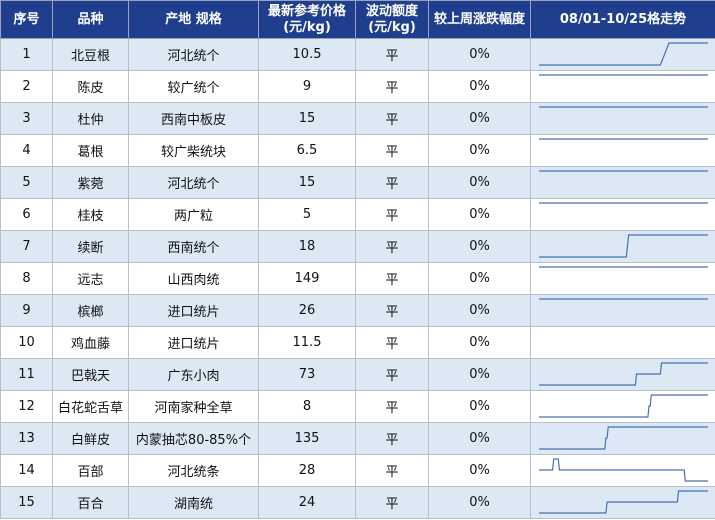 This screenshot has width=715, height=520. Describe the element at coordinates (26, 150) in the screenshot. I see `cell-no: 4` at that location.